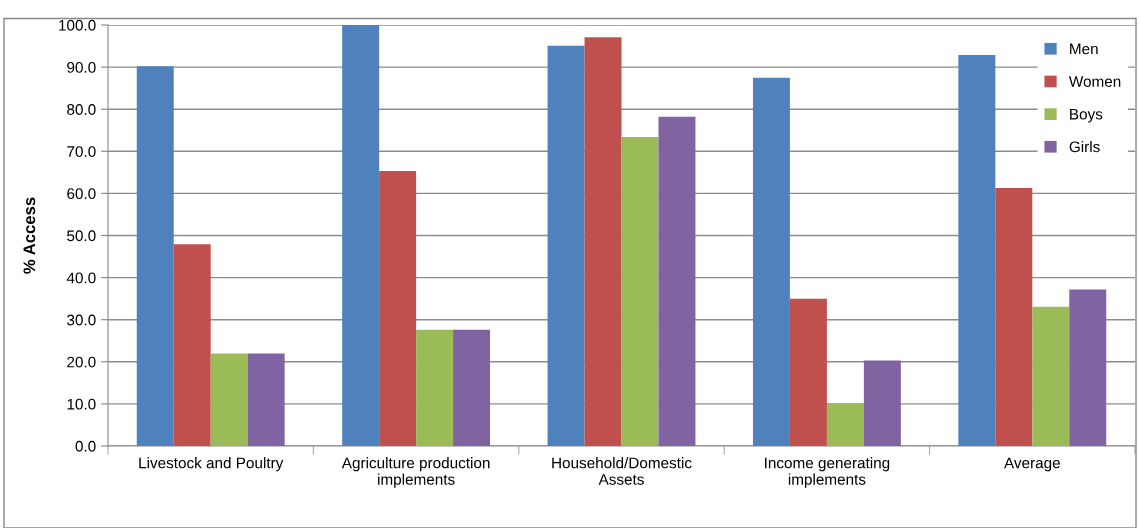  What do you see at coordinates (1032, 464) in the screenshot?
I see `x-tick-label: Average` at bounding box center [1032, 464].